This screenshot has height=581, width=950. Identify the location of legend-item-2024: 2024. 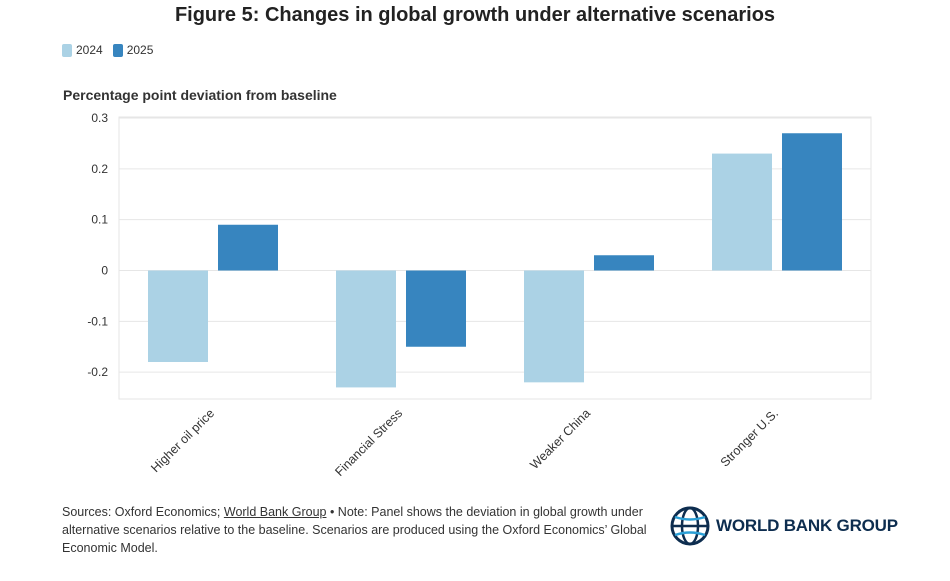
(82, 50).